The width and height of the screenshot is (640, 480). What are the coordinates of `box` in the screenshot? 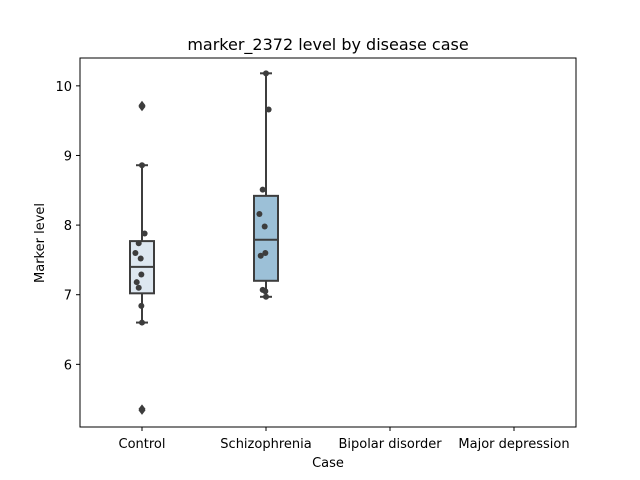 It's located at (266, 238).